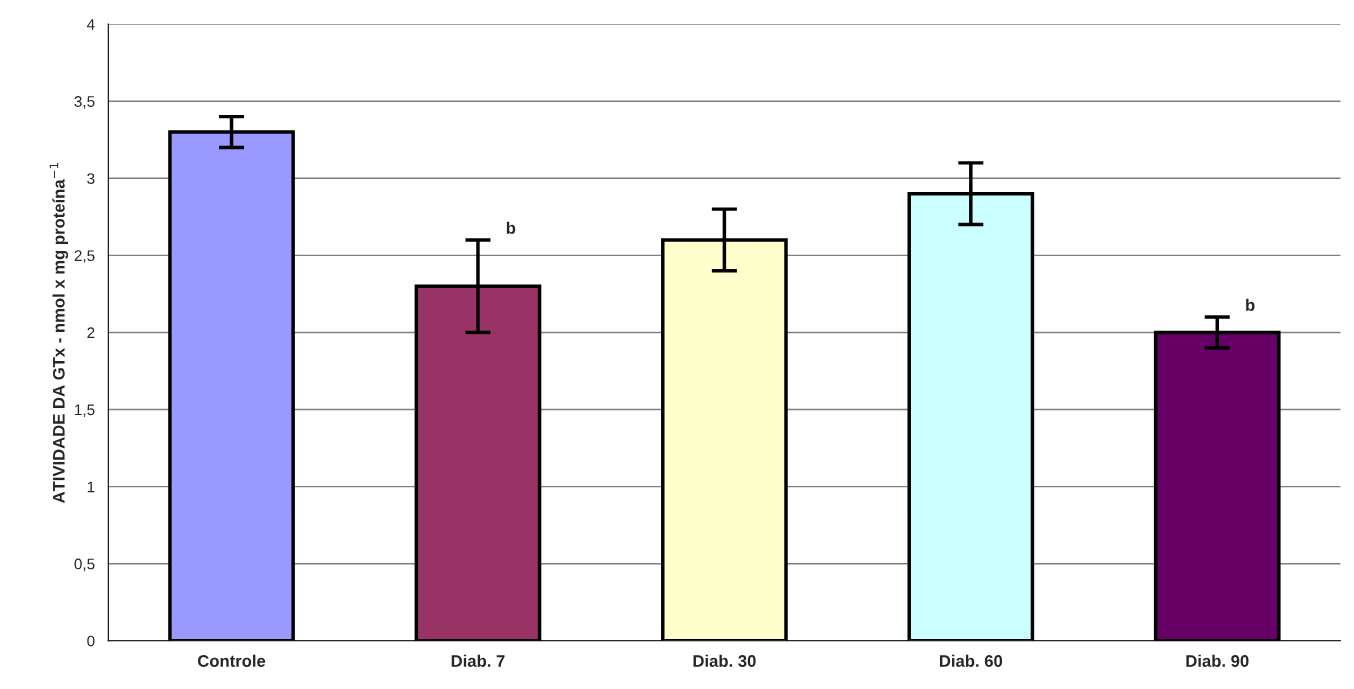 The image size is (1354, 689). I want to click on x-tick-label: Diab. 90, so click(1217, 660).